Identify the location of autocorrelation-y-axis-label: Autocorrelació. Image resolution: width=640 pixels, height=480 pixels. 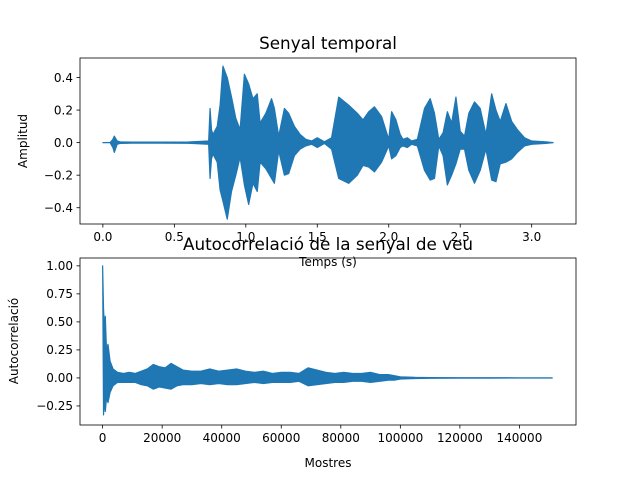
(14, 341).